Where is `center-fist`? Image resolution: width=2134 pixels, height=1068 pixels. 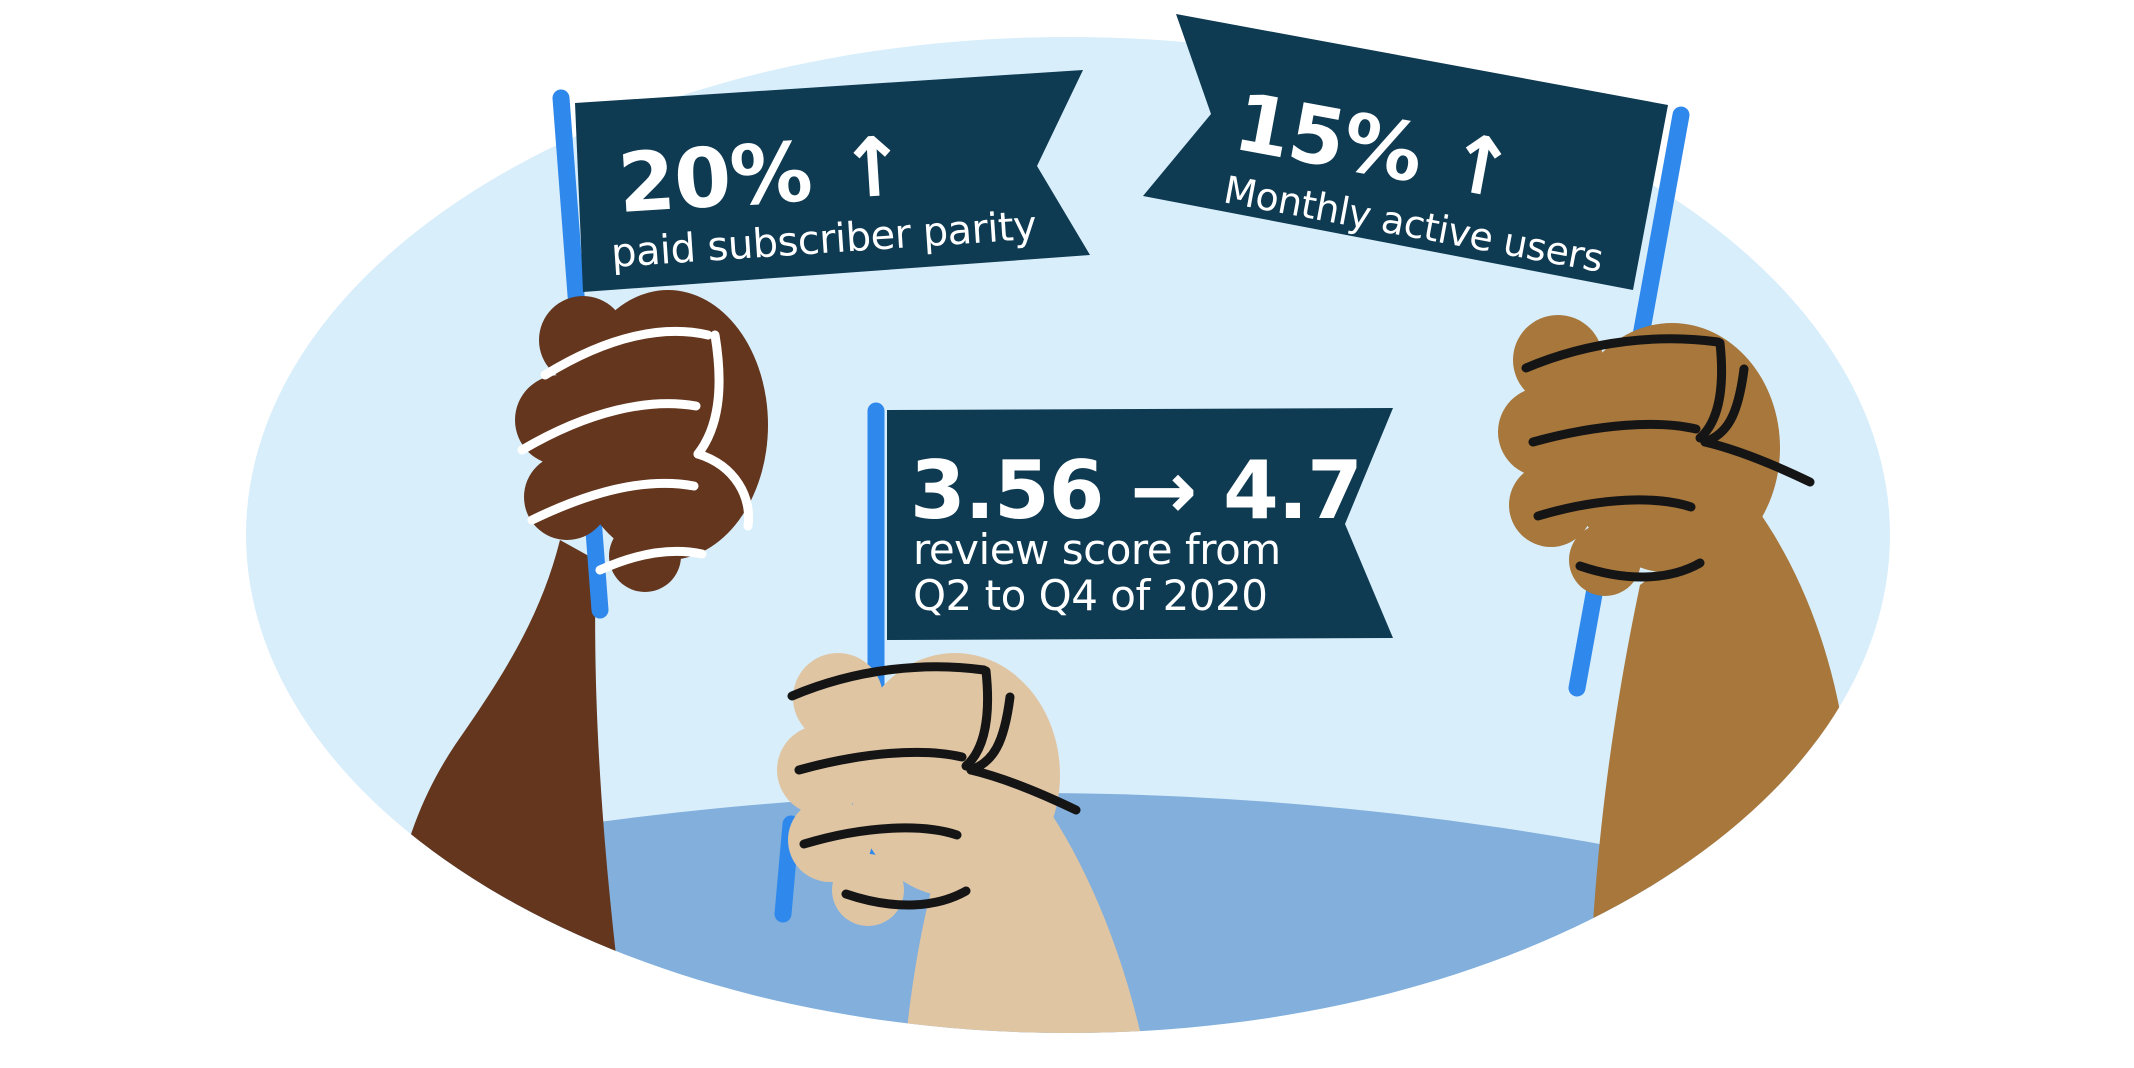
center-fist is located at coordinates (929, 789).